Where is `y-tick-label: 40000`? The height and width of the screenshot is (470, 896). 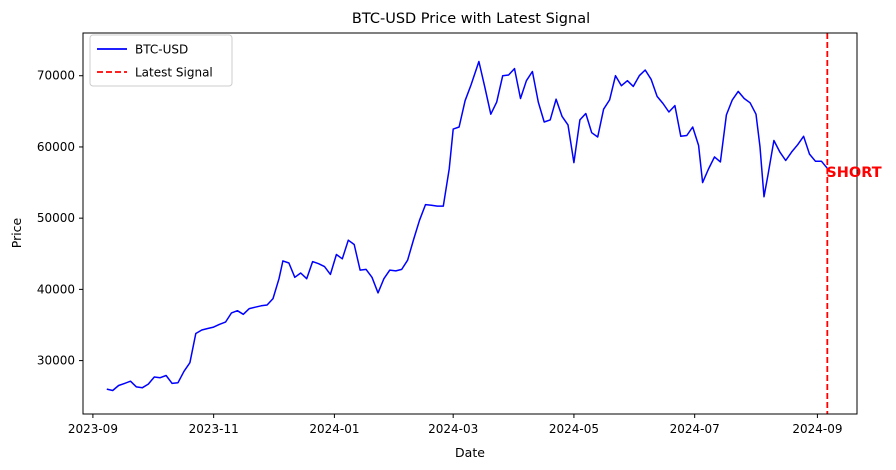
y-tick-label: 40000 is located at coordinates (56, 289).